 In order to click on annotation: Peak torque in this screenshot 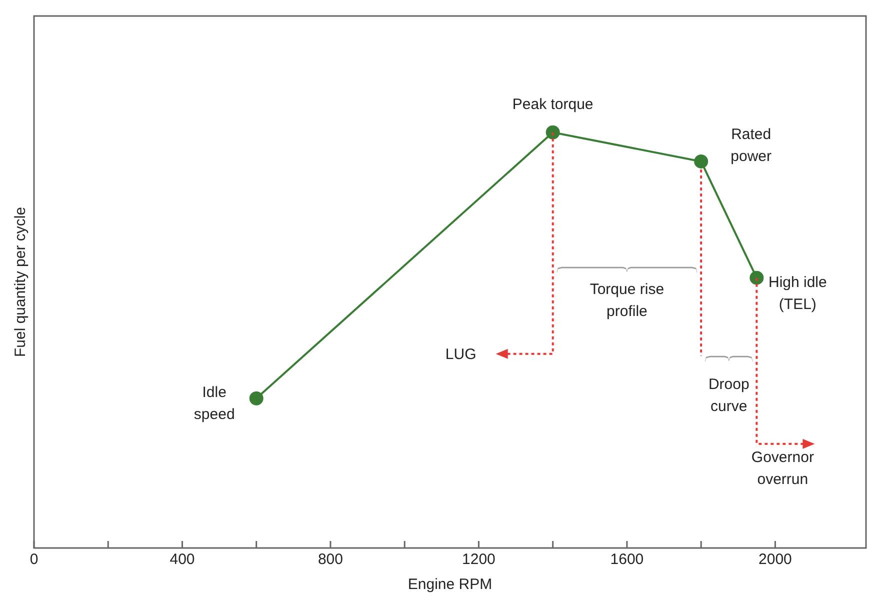, I will do `click(553, 105)`.